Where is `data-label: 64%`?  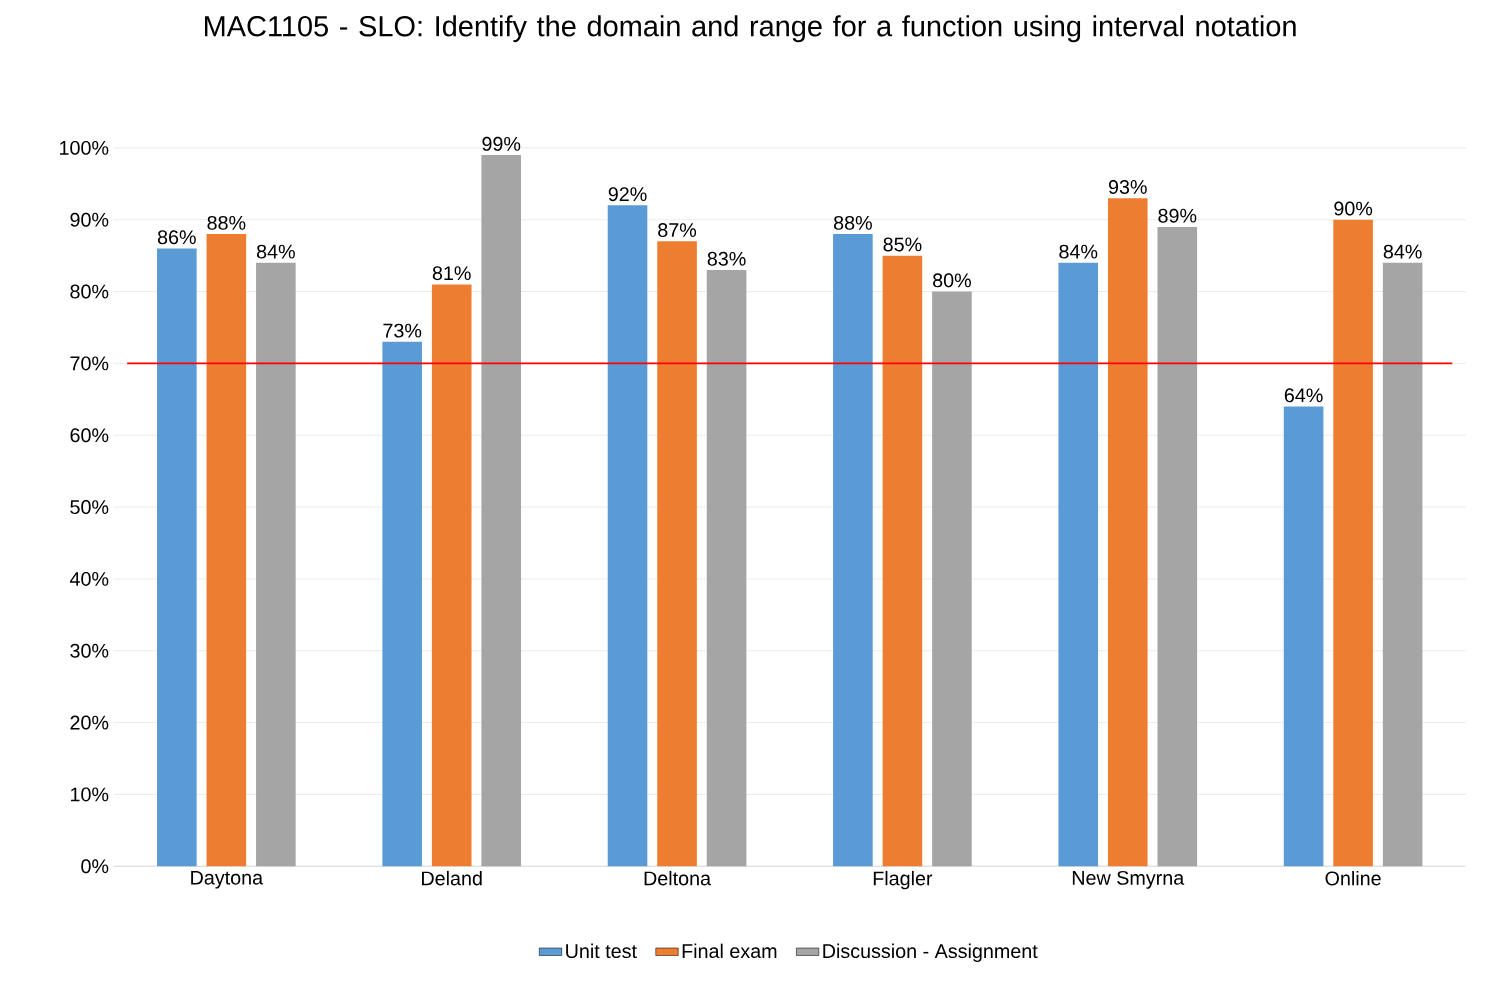
data-label: 64% is located at coordinates (1303, 395).